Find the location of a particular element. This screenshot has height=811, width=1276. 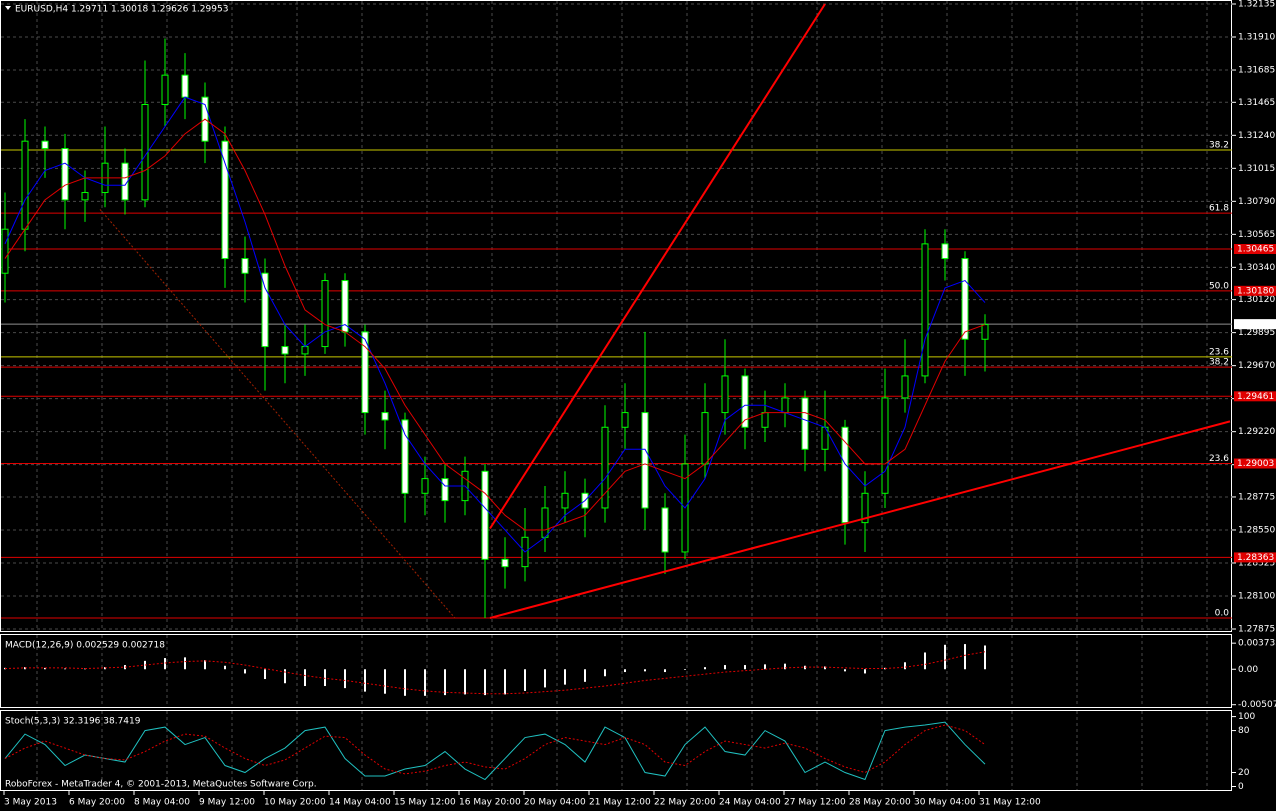

y-tick-label: 1.29220 is located at coordinates (1256, 432).